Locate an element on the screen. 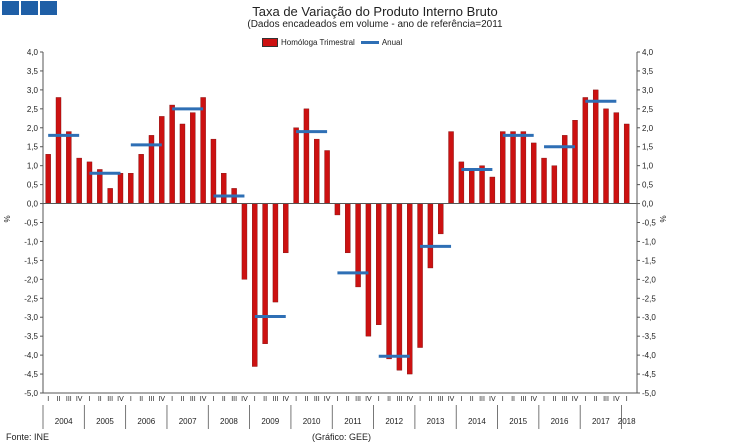 The width and height of the screenshot is (750, 445). y-tick-label-left: -0,5 is located at coordinates (31, 223).